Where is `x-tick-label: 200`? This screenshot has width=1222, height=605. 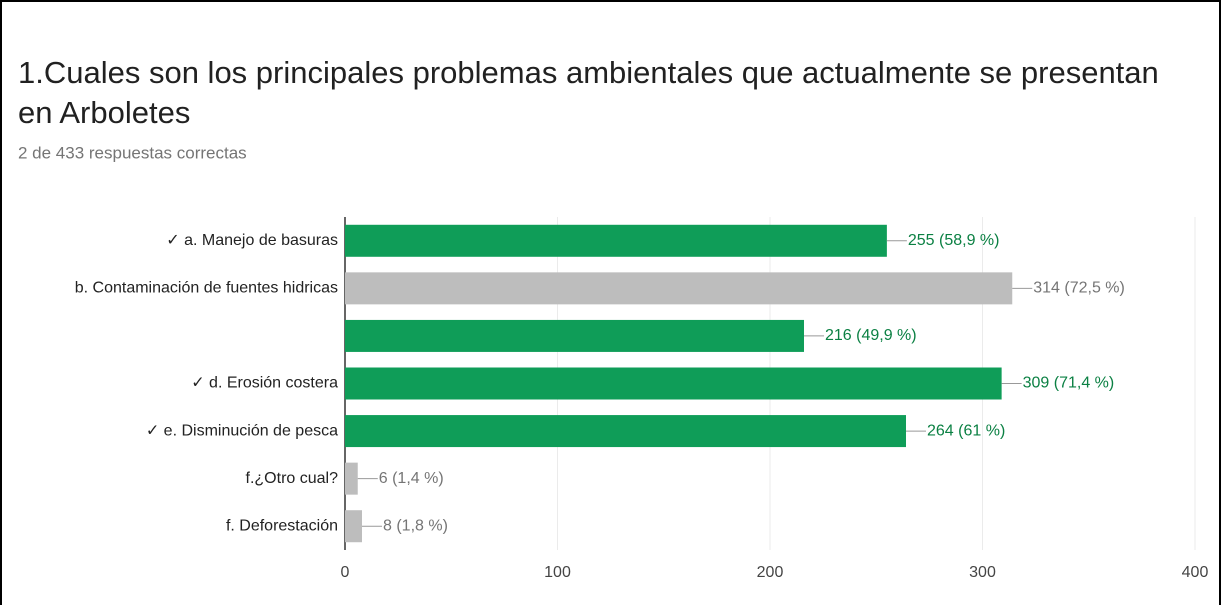
x-tick-label: 200 is located at coordinates (770, 572).